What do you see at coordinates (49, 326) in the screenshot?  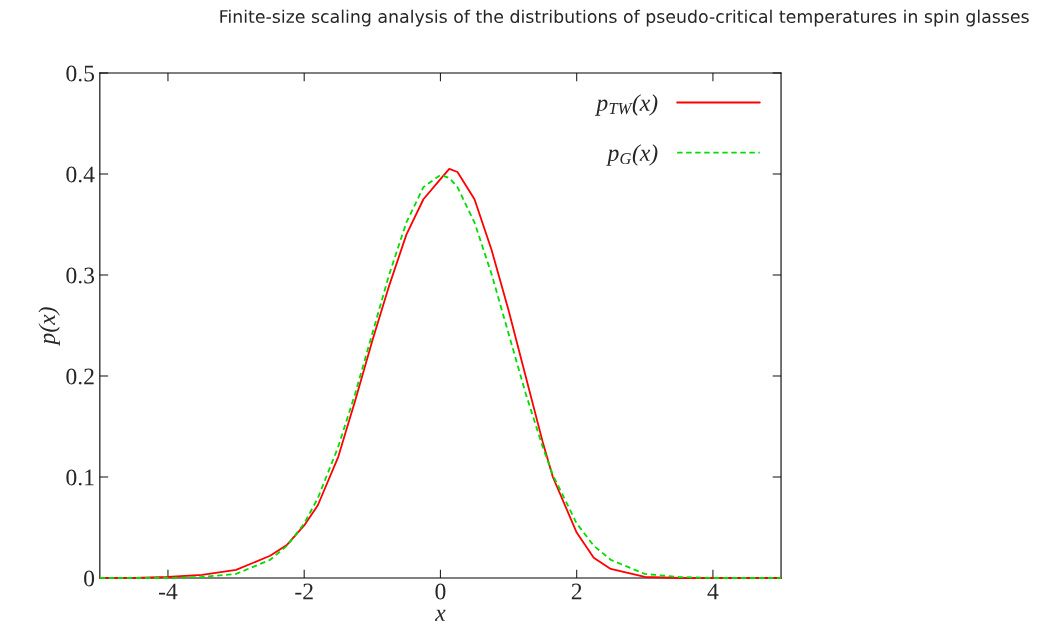 I see `y-axis-title: p(x)` at bounding box center [49, 326].